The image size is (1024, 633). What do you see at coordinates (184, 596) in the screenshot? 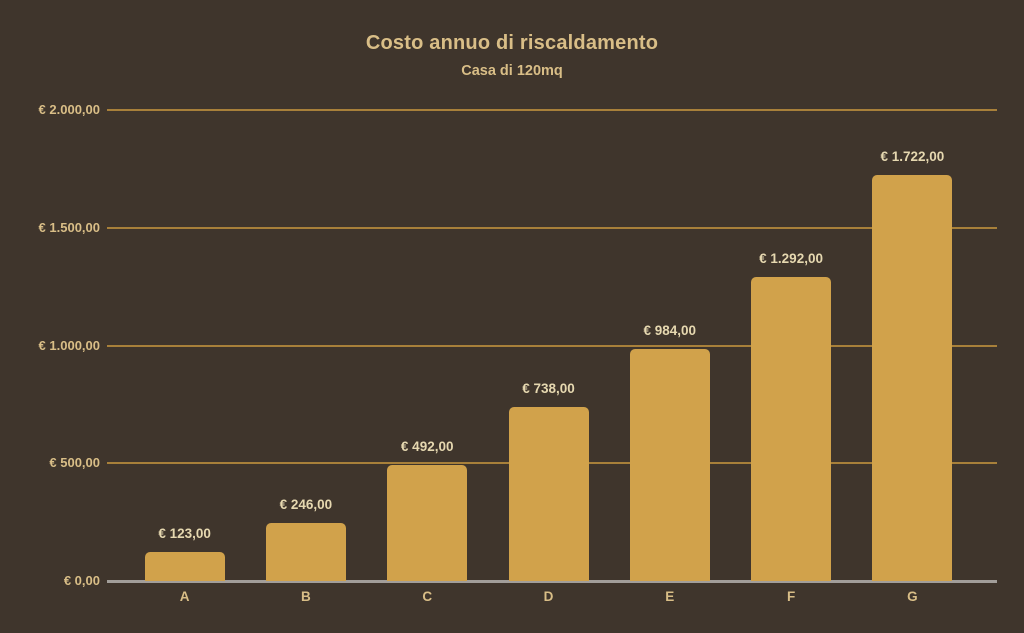
I see `x-category-label: A` at bounding box center [184, 596].